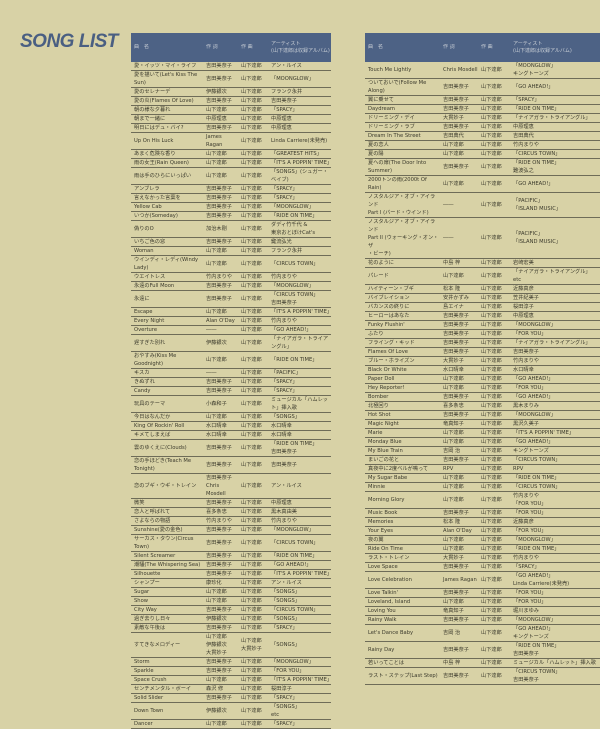  I want to click on lyricist: 中島 梓, so click(452, 663).